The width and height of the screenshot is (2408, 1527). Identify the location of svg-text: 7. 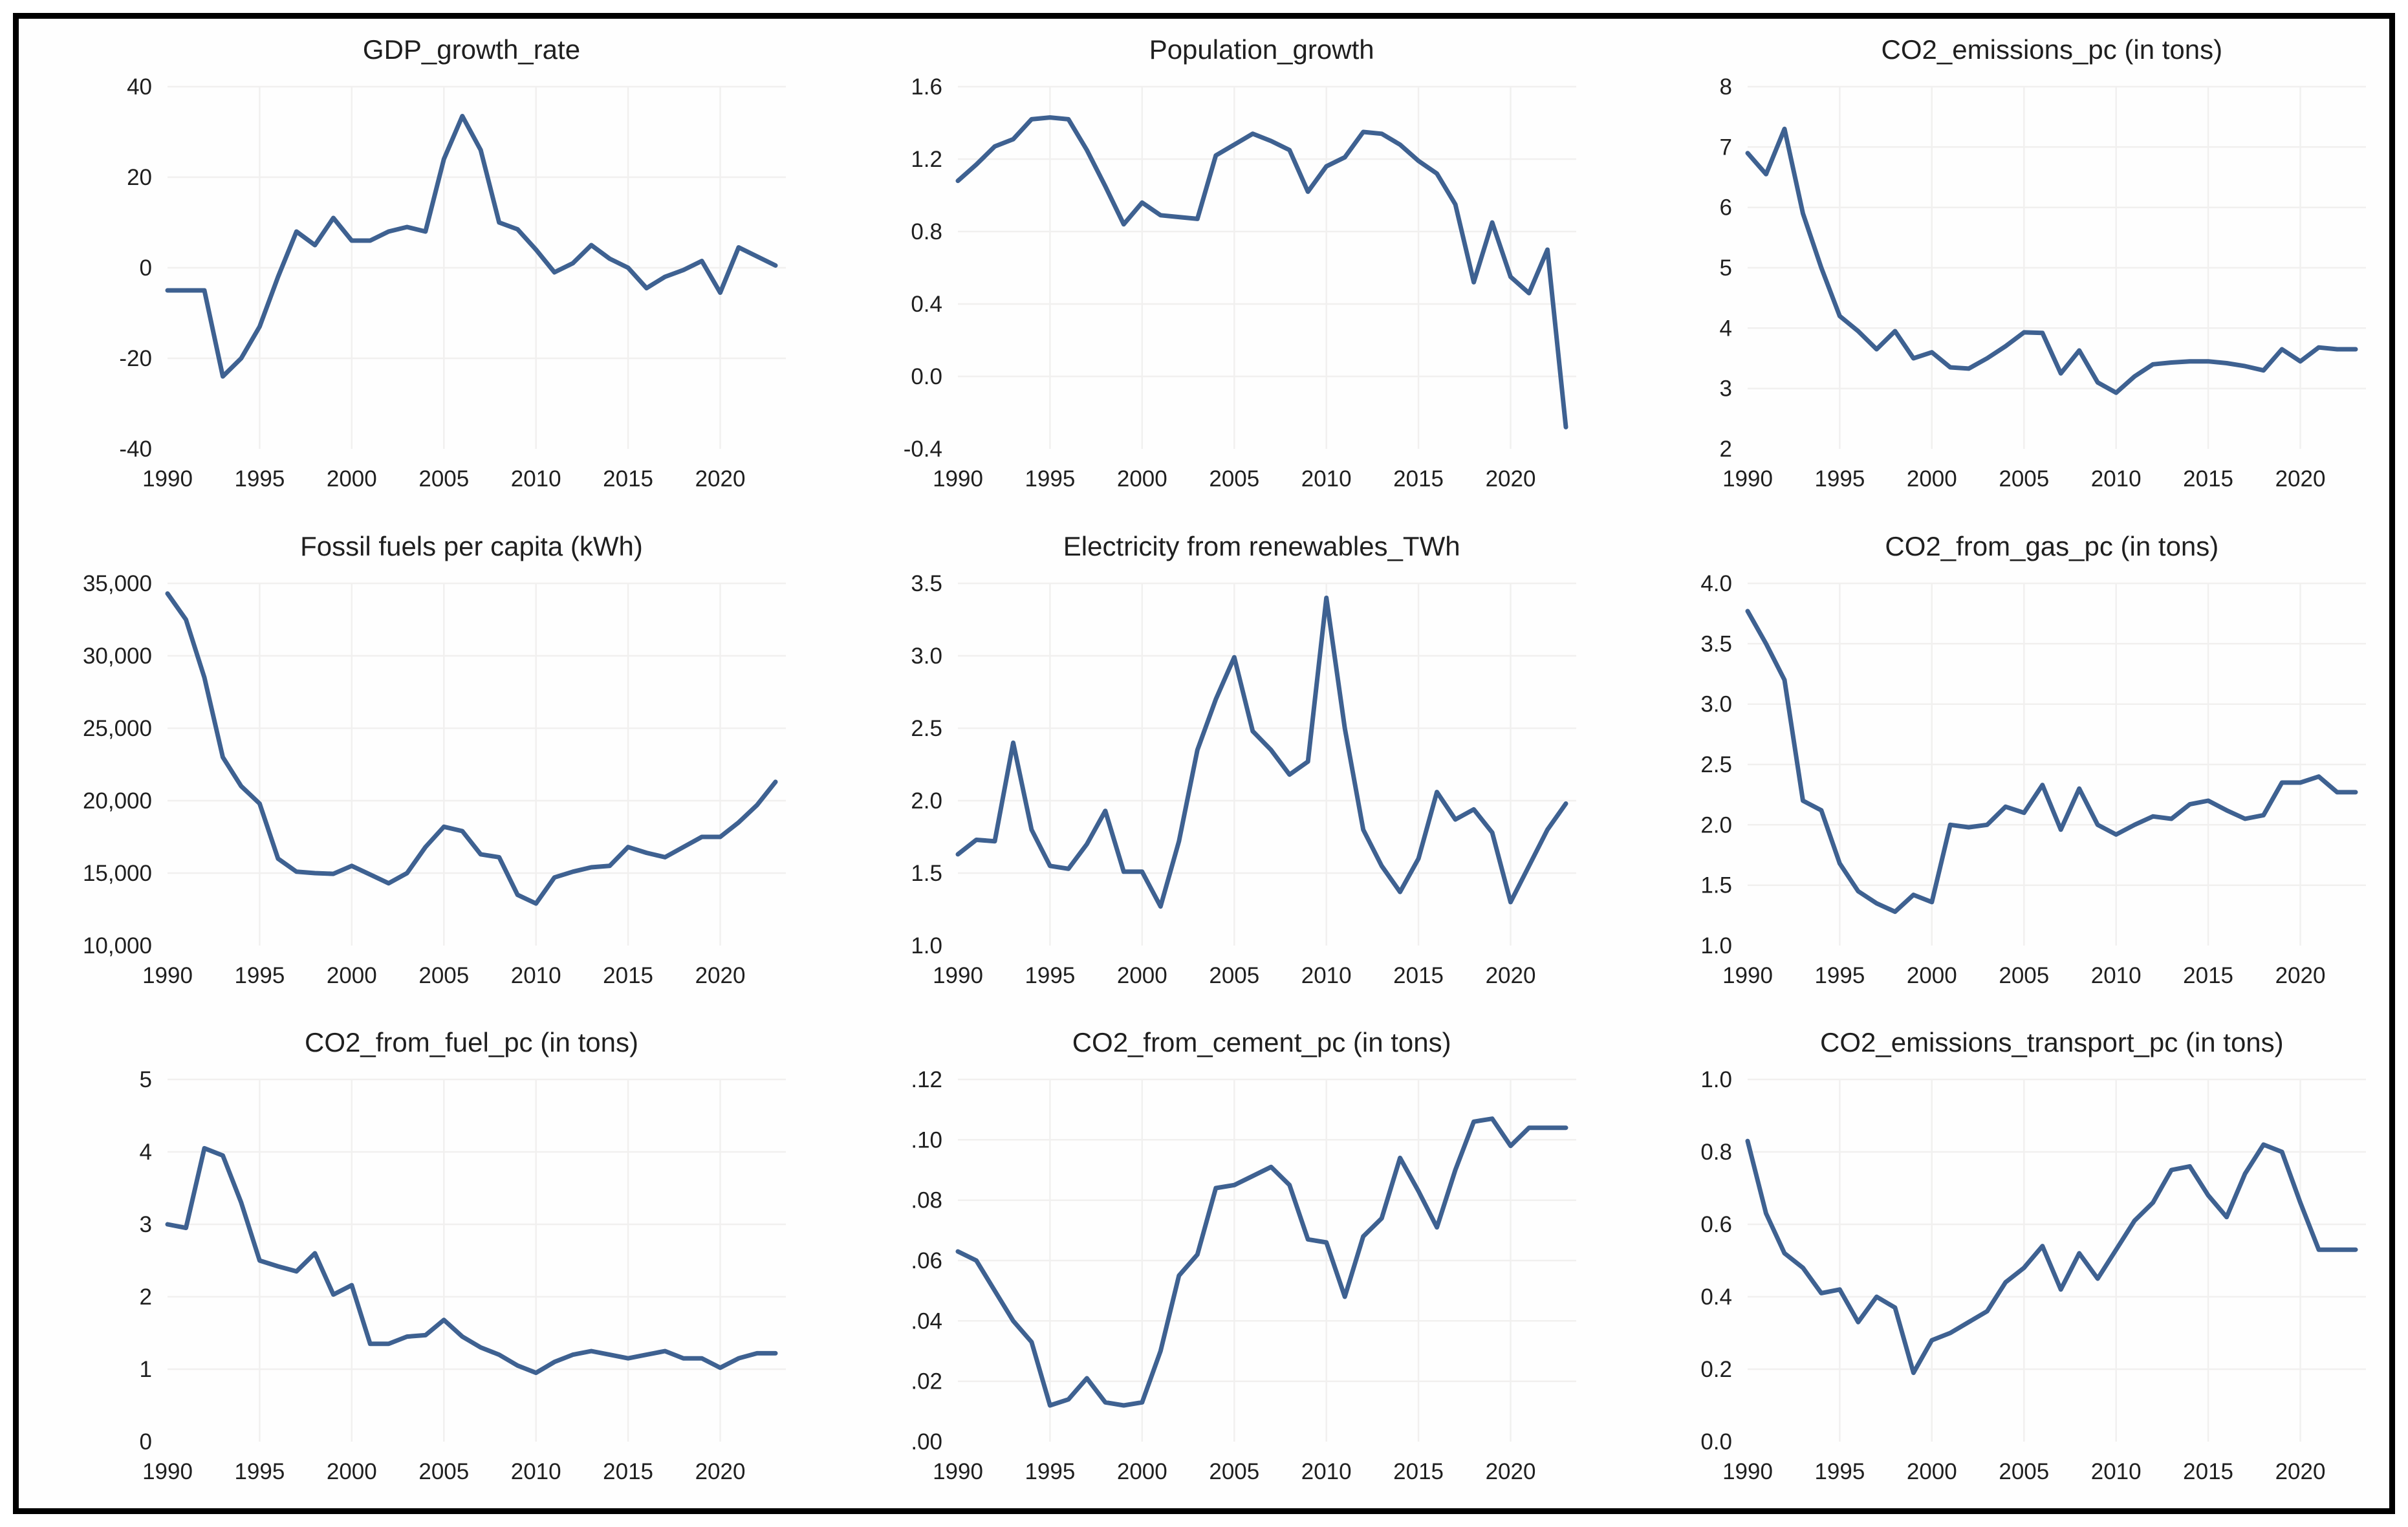
(1726, 147).